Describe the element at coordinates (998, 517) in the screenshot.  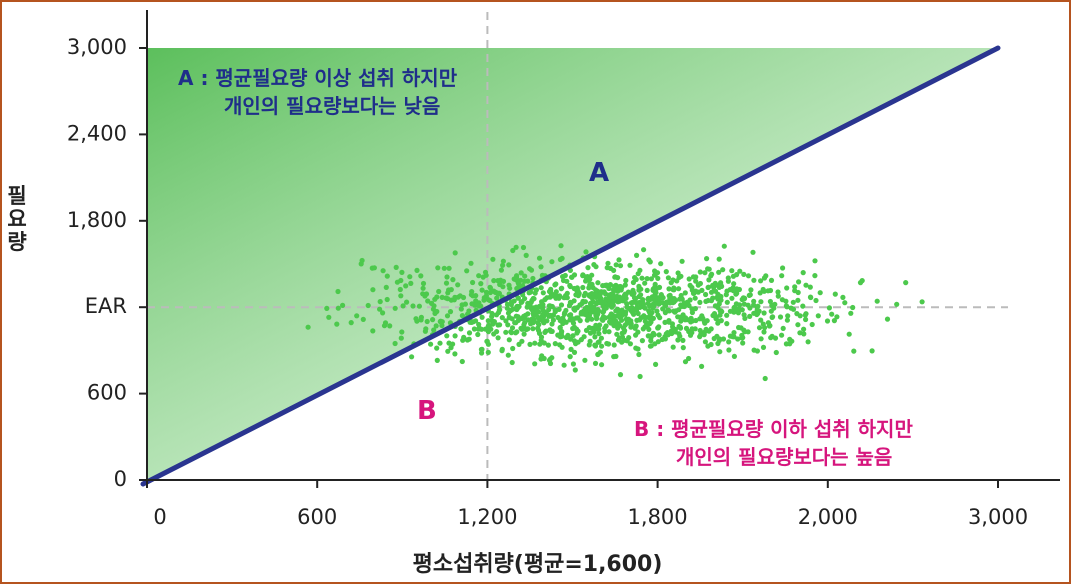
I see `x-tick-label: 3,000` at that location.